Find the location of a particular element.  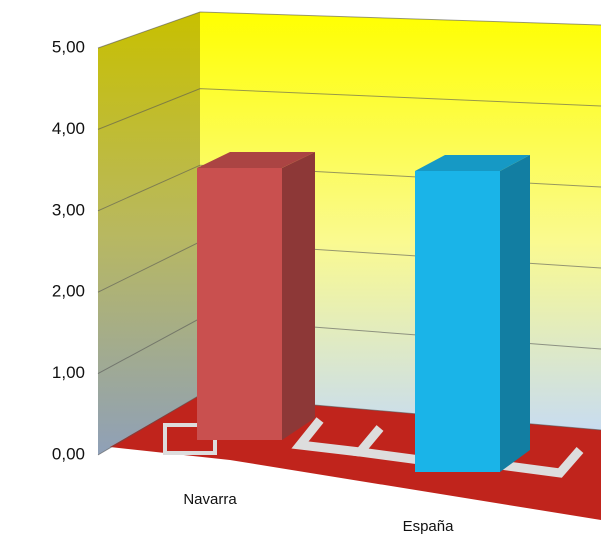

y-tick-label: 5,00 is located at coordinates (68, 46).